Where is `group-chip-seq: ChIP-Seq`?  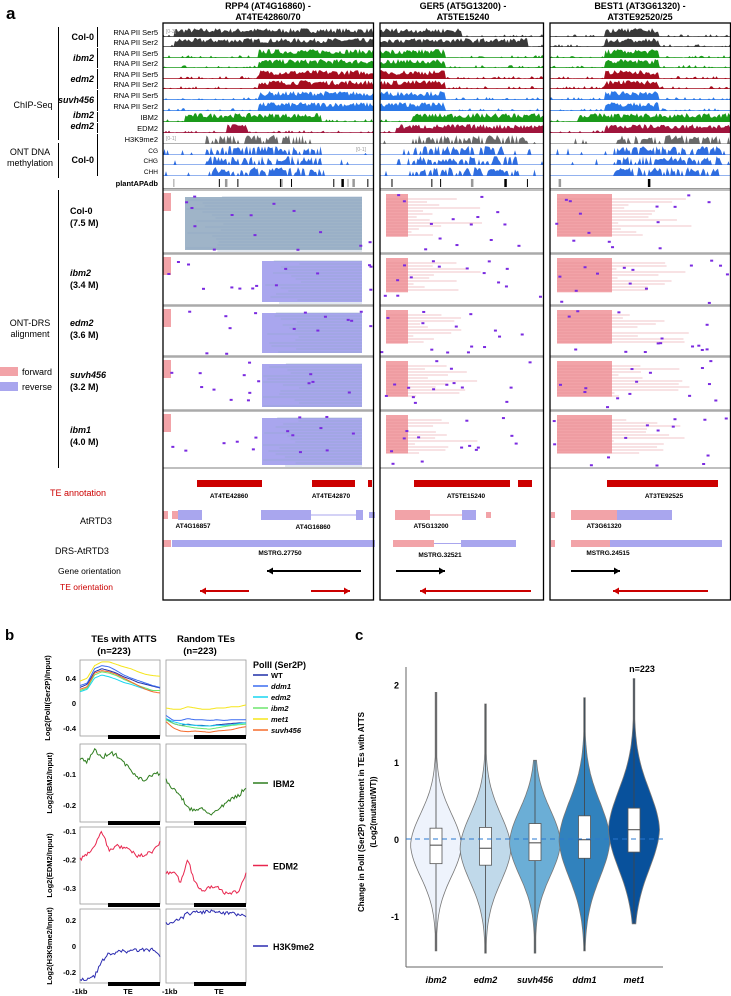
group-chip-seq: ChIP-Seq is located at coordinates (32, 105).